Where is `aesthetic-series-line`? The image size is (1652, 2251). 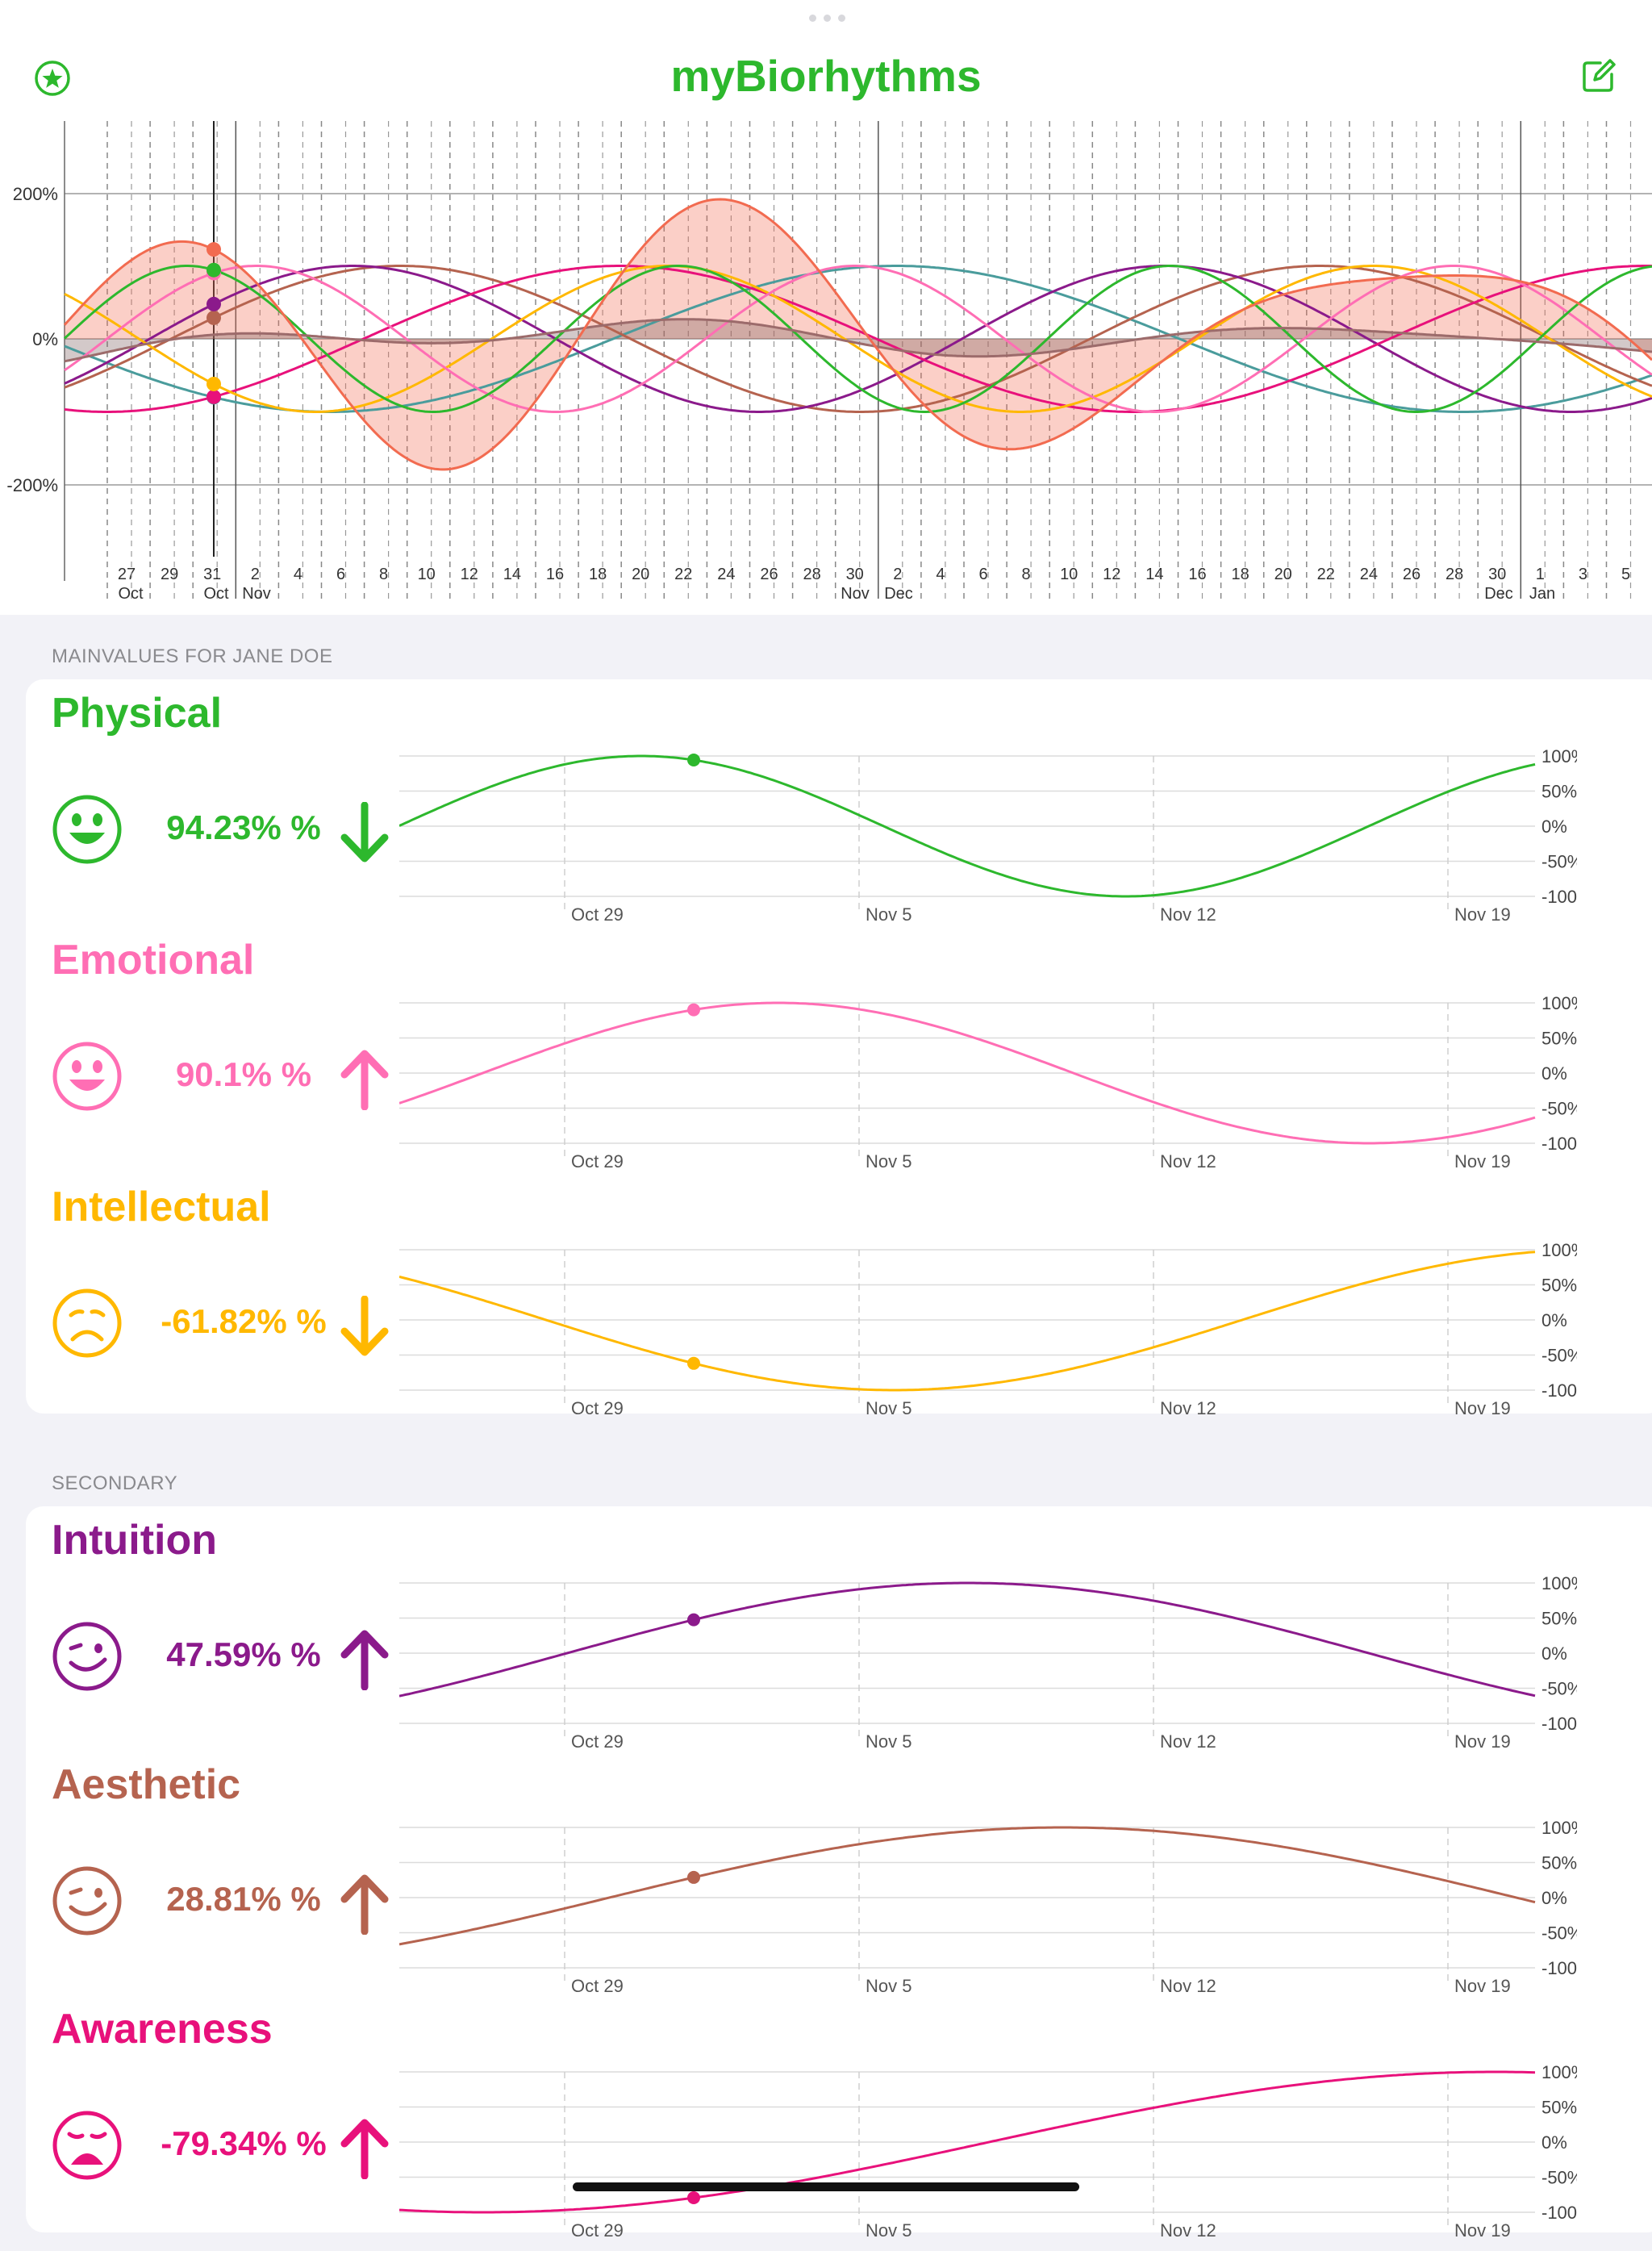
aesthetic-series-line is located at coordinates (858, 339).